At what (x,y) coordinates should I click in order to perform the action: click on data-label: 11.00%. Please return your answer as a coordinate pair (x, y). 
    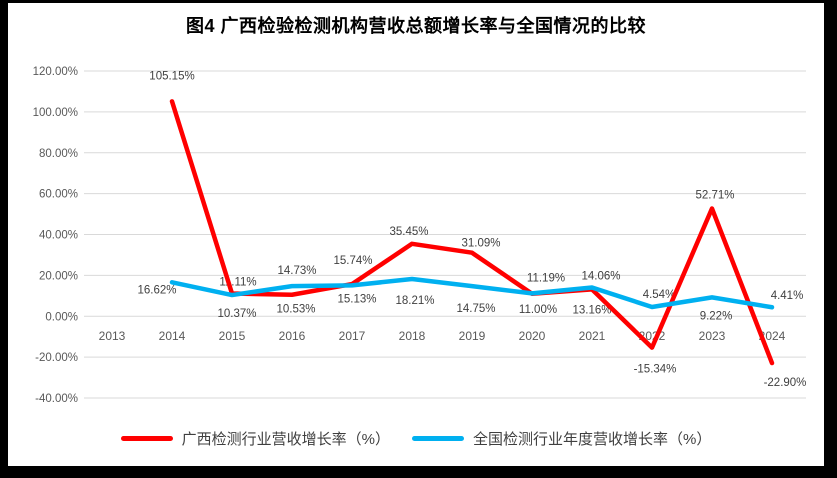
    Looking at the image, I should click on (538, 310).